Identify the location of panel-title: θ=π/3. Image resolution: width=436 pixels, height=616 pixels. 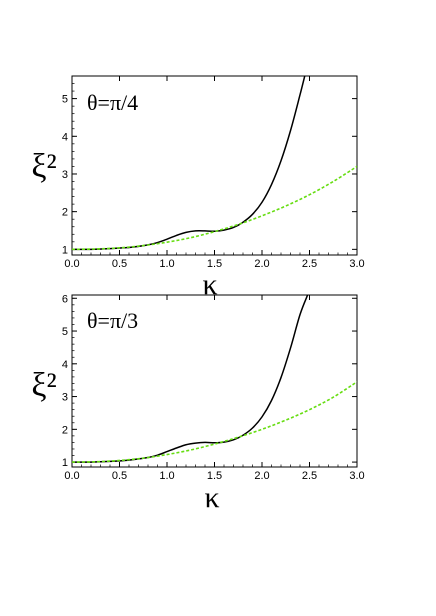
(112, 320).